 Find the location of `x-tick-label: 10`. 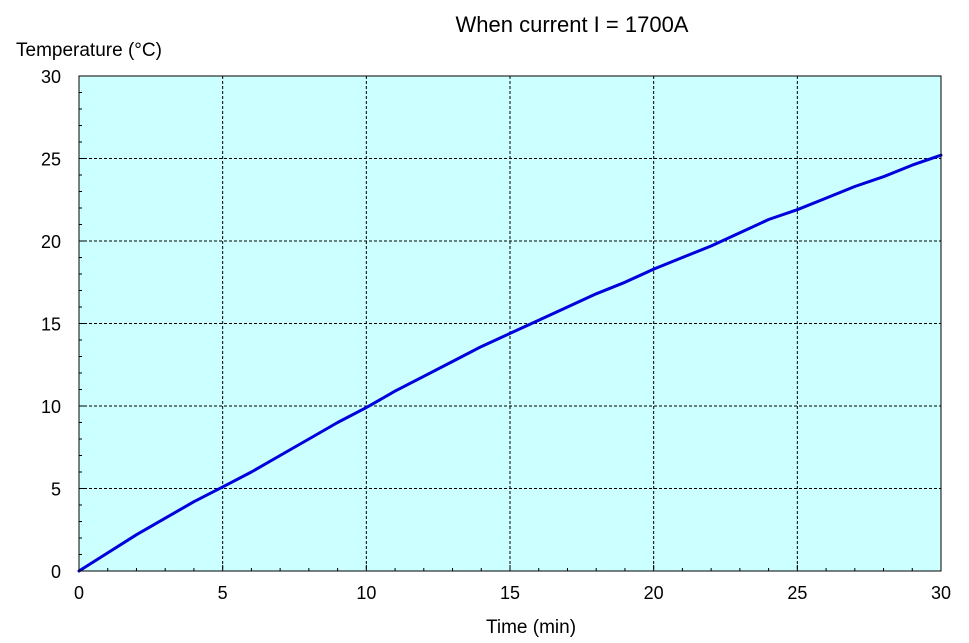

x-tick-label: 10 is located at coordinates (366, 593).